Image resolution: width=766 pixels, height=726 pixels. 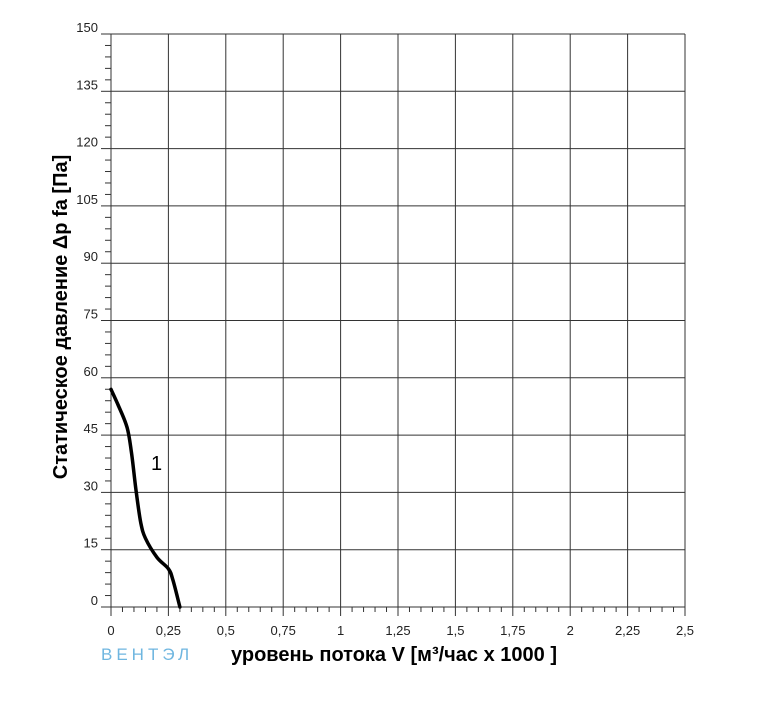 I want to click on y-tick-label: 60, so click(x=91, y=371).